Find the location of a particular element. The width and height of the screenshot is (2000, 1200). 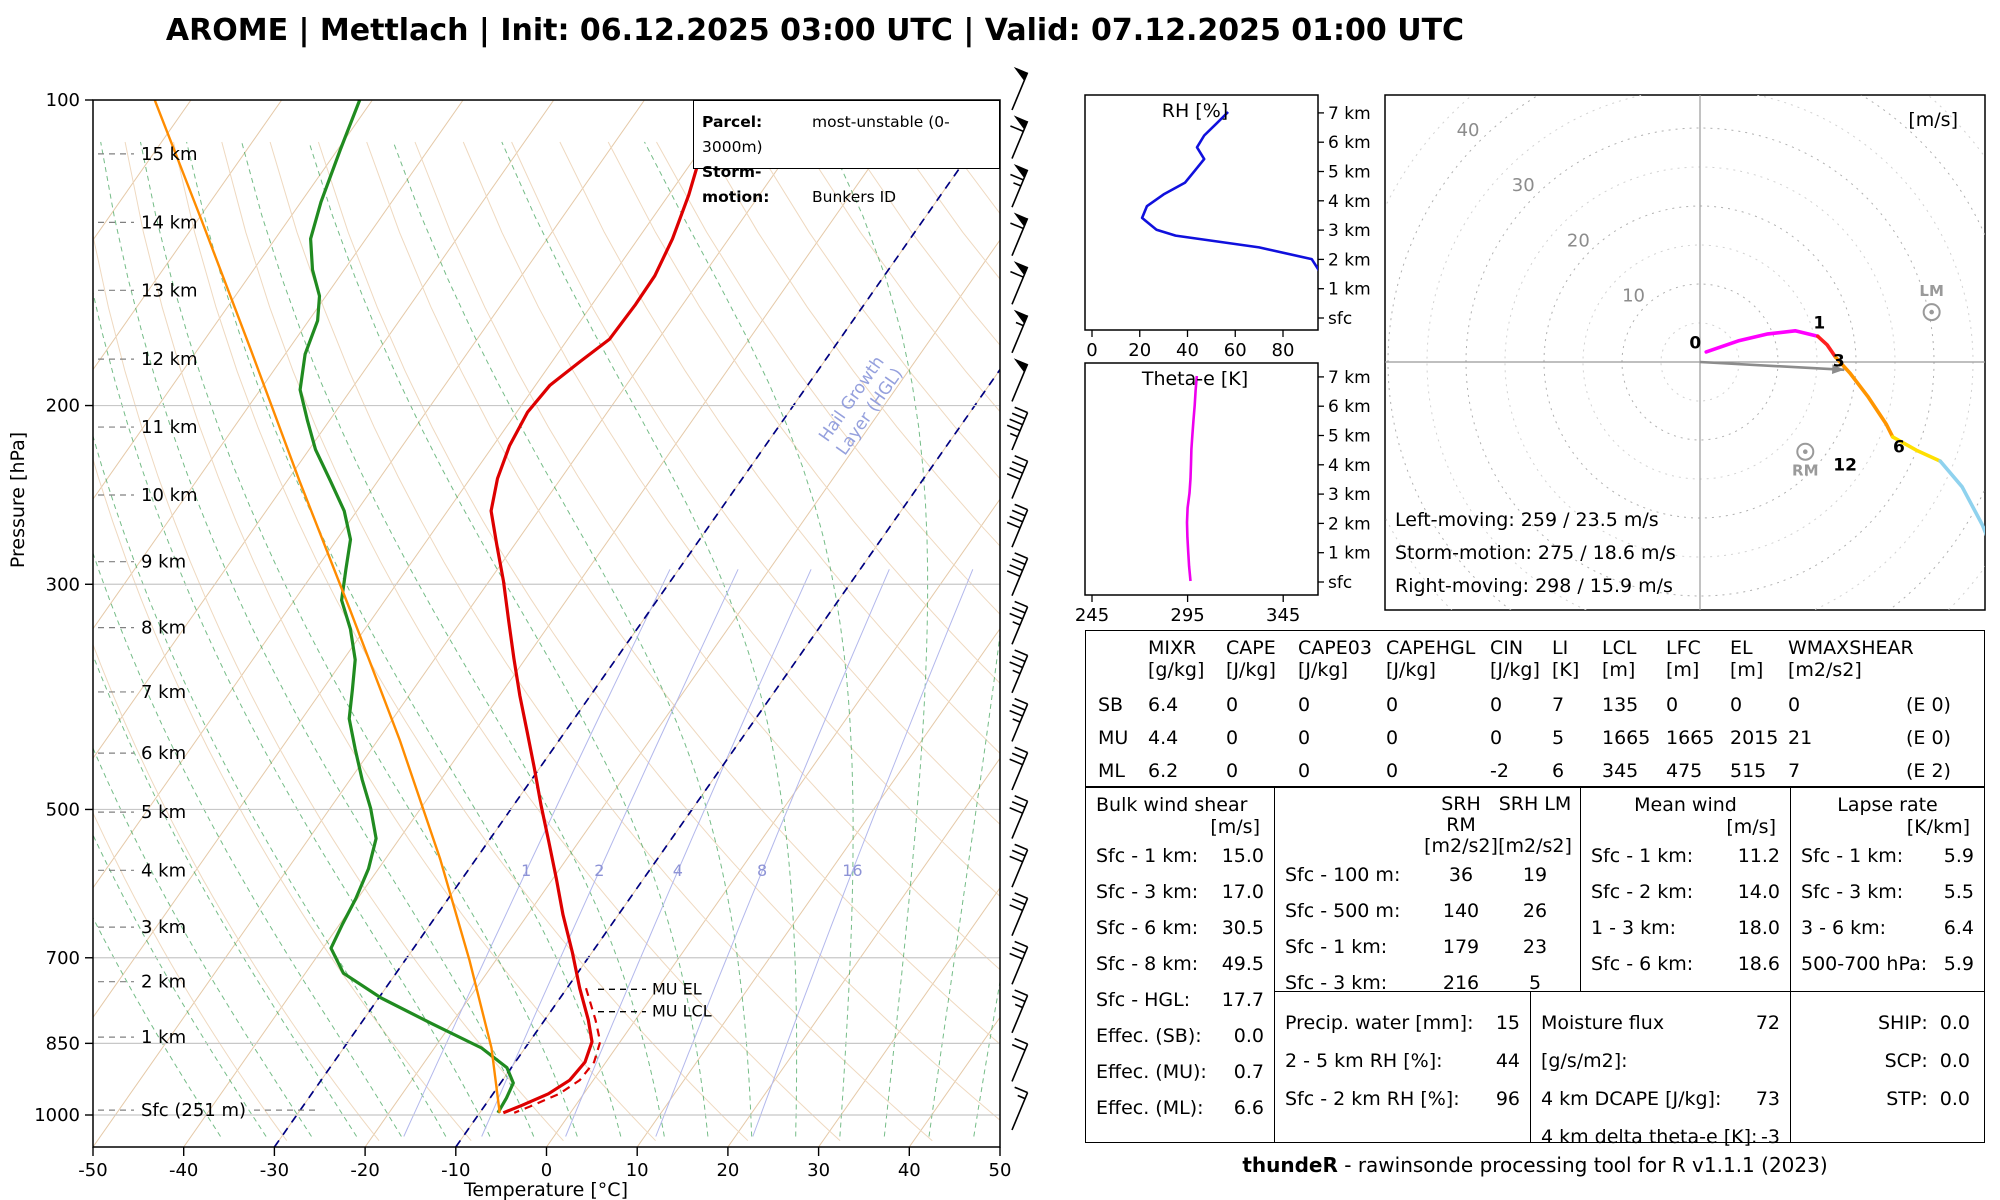

hodo-segment-3-6km is located at coordinates (1864, 397).